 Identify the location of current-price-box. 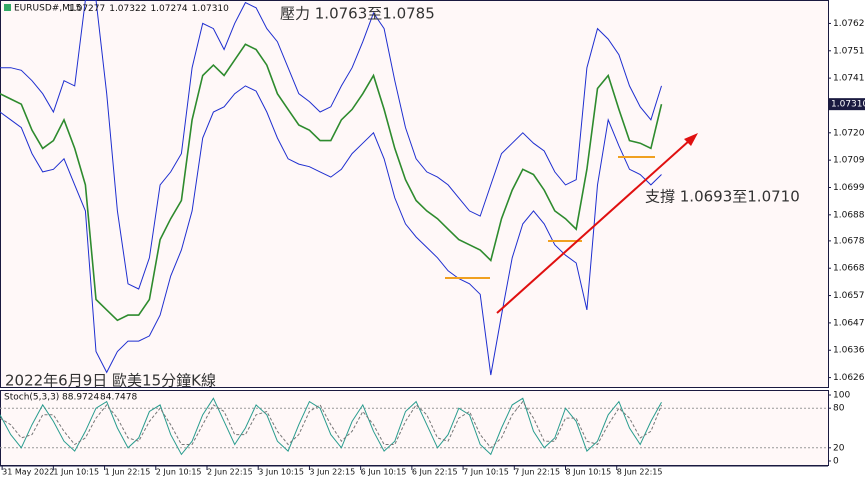
(847, 104).